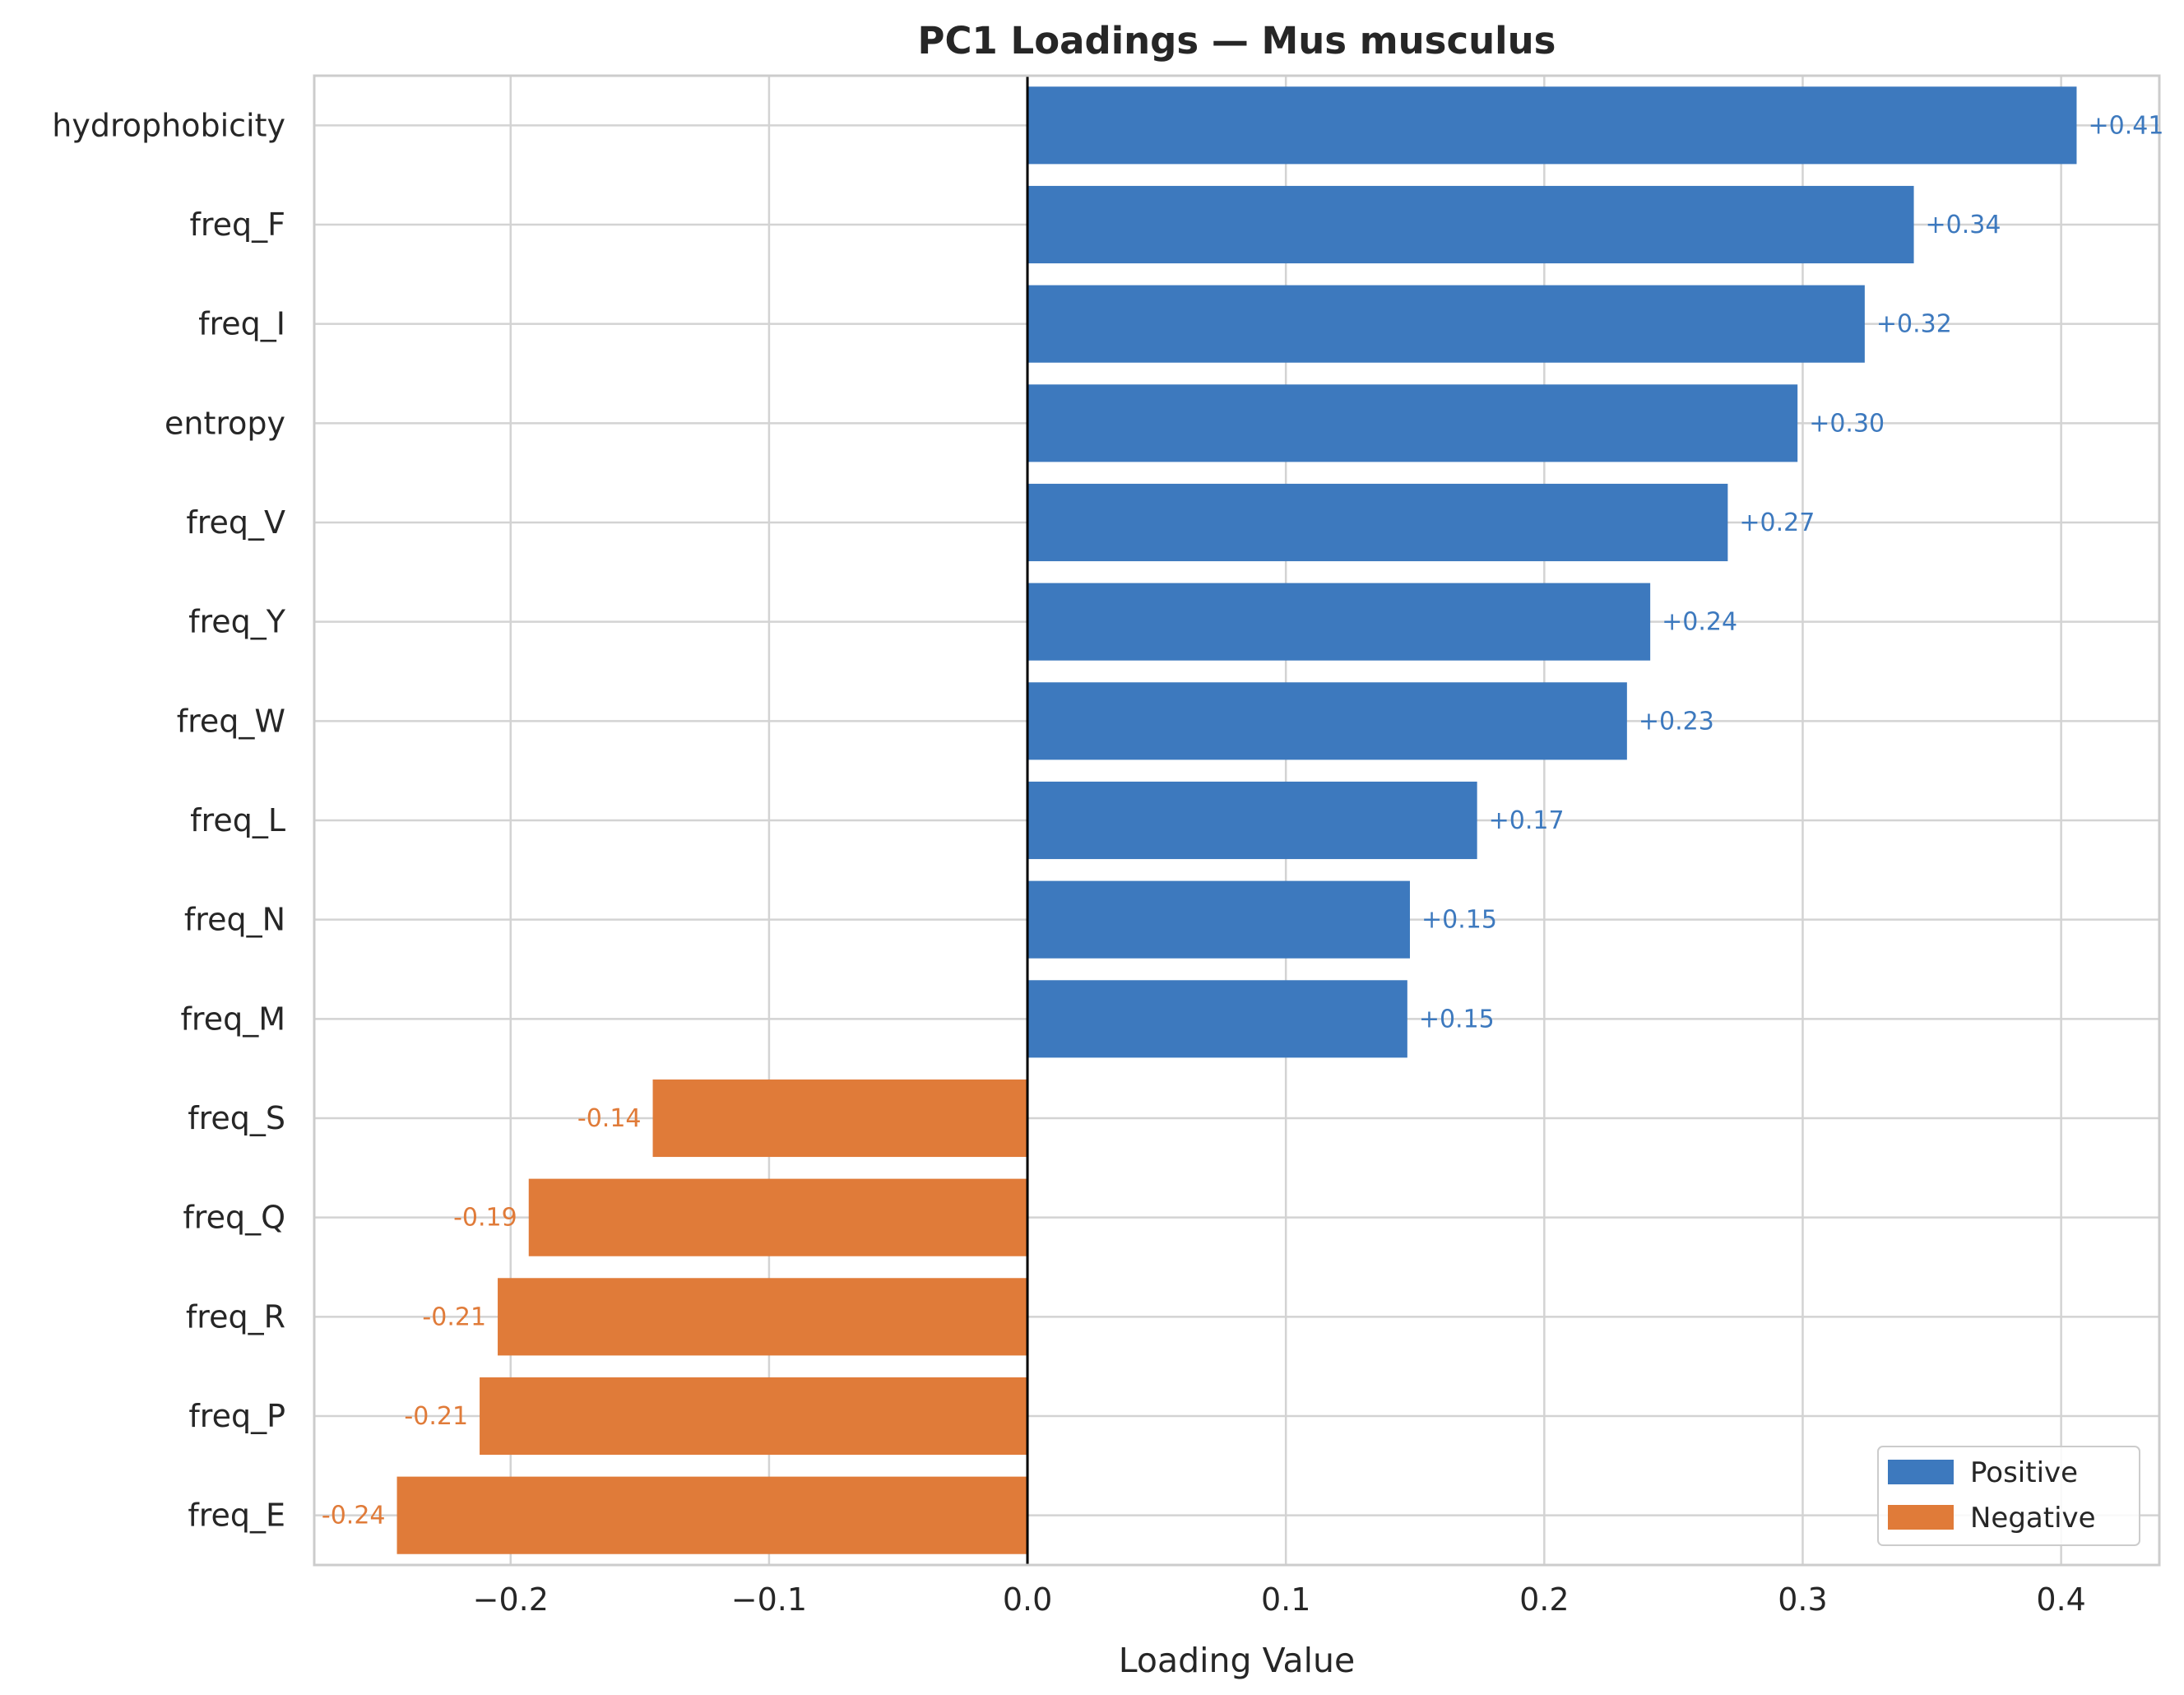  I want to click on y-tick-label: freq_M, so click(233, 1019).